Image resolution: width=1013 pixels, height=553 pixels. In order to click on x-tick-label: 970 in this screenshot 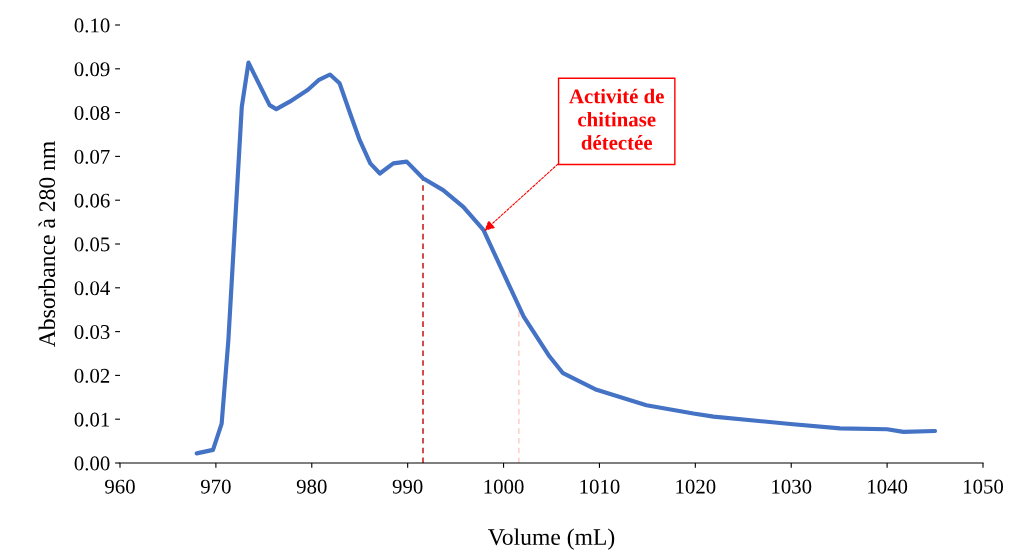, I will do `click(215, 486)`.